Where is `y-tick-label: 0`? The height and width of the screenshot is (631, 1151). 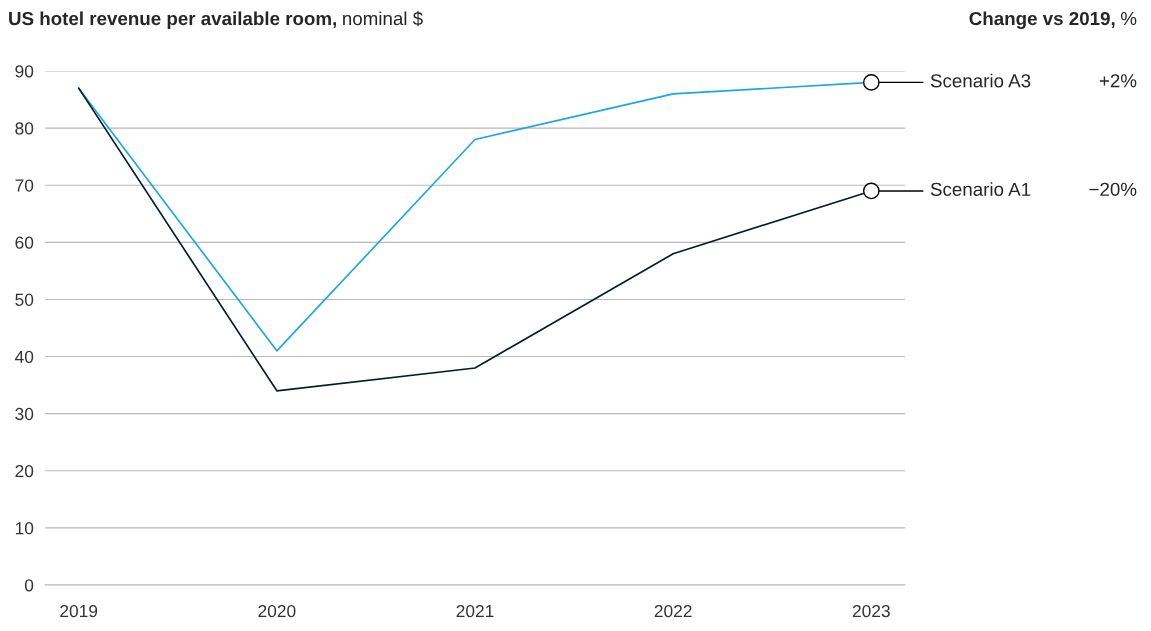
y-tick-label: 0 is located at coordinates (29, 585).